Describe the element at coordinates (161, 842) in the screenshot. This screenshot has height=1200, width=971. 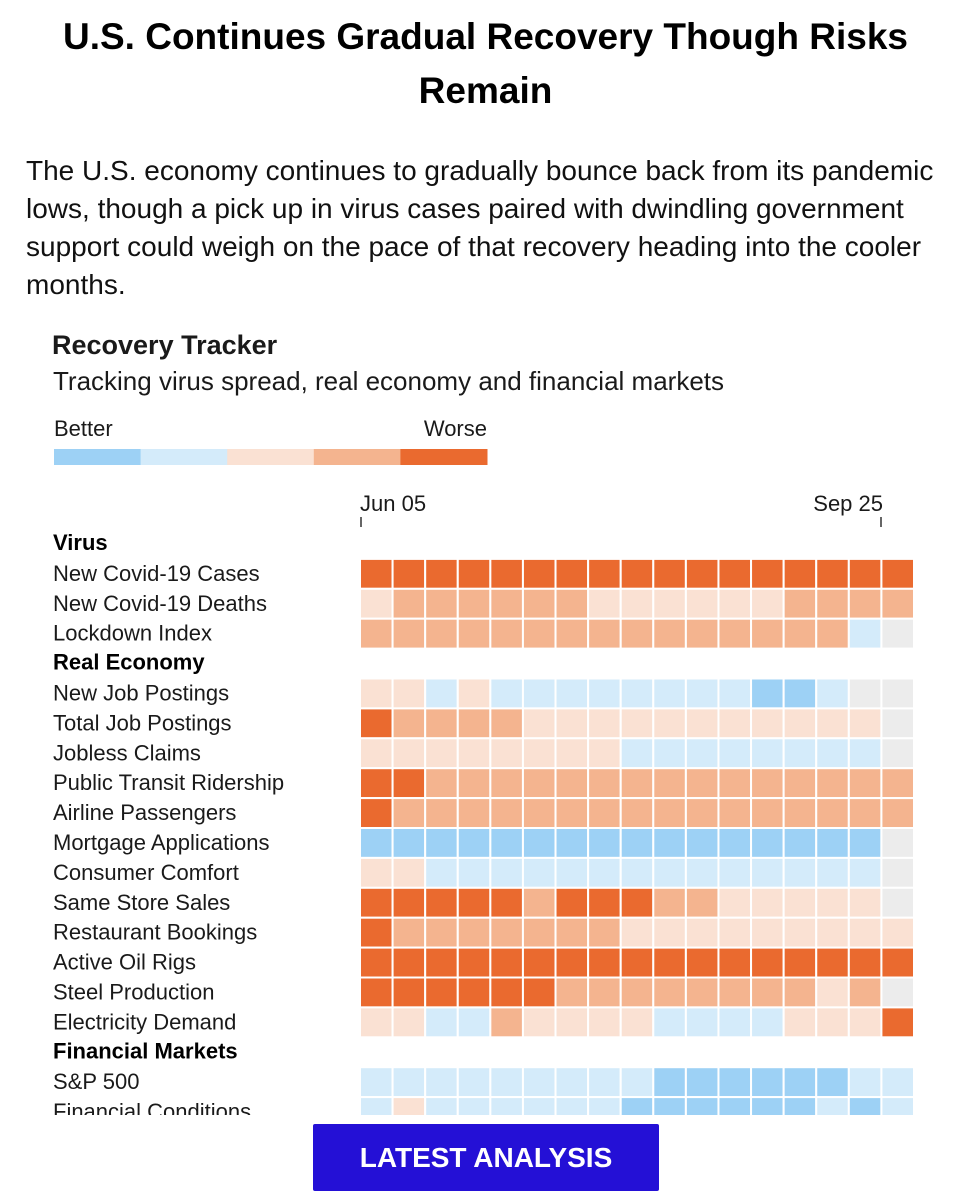
I see `row-label: Mortgage Applications` at that location.